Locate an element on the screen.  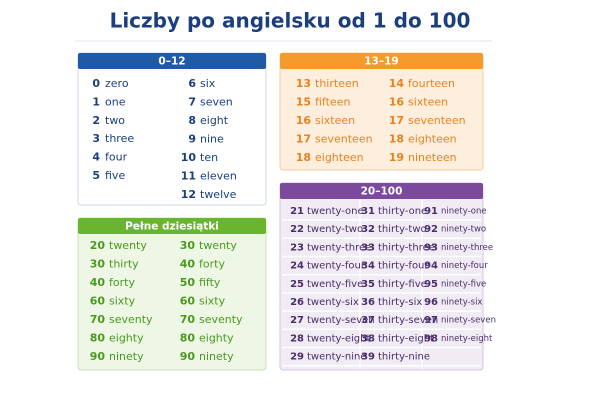
word: seventy is located at coordinates (131, 319).